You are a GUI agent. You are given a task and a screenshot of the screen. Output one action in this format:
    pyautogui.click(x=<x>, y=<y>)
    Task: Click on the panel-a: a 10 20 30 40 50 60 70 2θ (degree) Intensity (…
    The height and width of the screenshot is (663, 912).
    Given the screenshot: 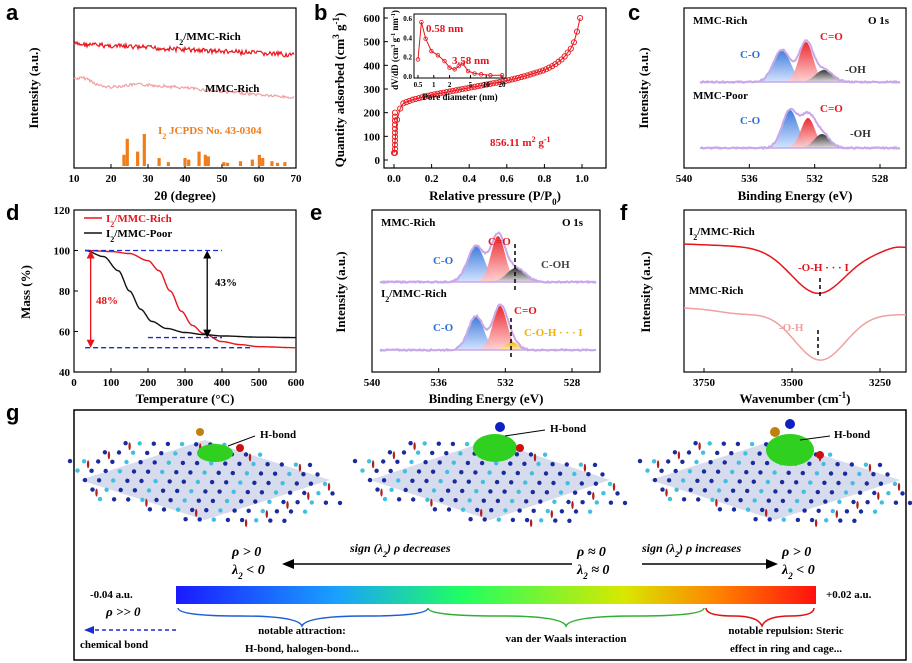 What is the action you would take?
    pyautogui.click(x=154, y=101)
    